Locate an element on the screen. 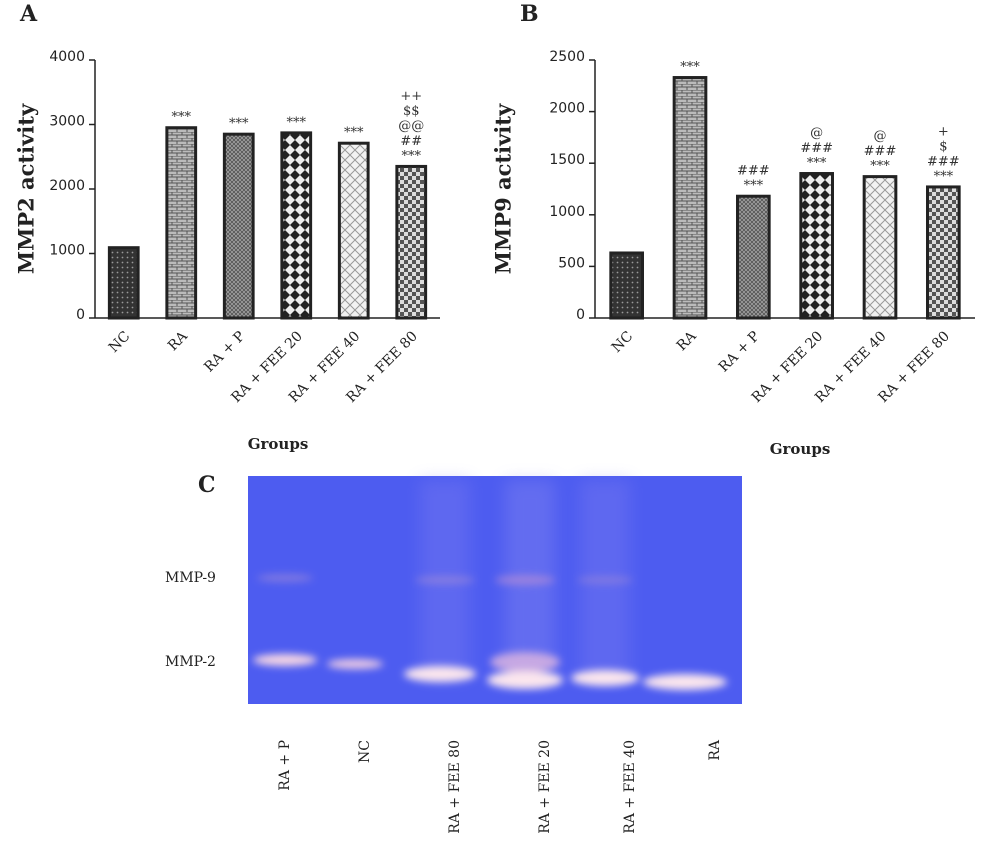 The width and height of the screenshot is (1000, 843). y-axis-label: MMP9 activity is located at coordinates (503, 188).